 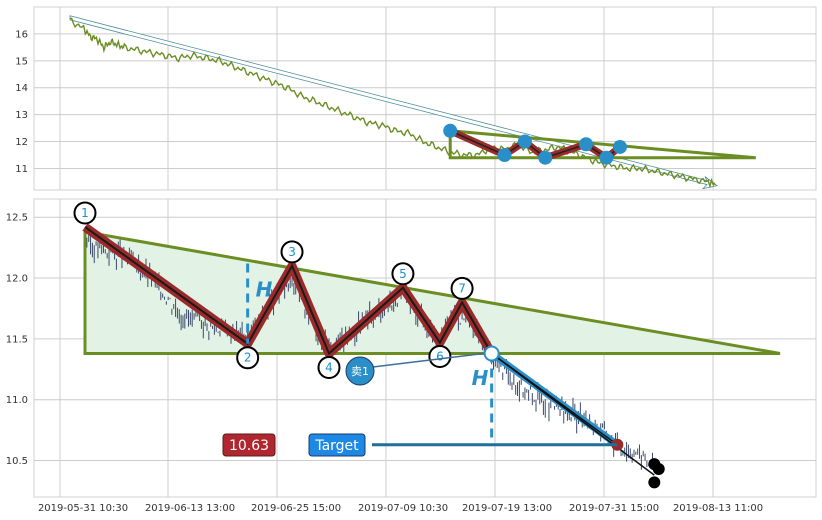 I want to click on overview-y-tick-label: 14, so click(x=21, y=88).